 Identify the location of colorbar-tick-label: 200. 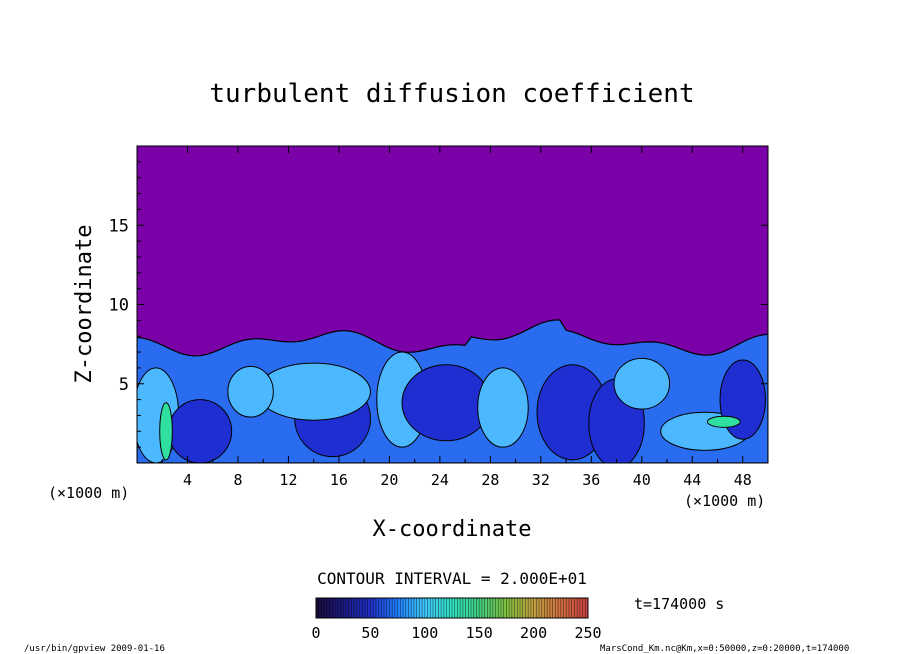
(533, 633).